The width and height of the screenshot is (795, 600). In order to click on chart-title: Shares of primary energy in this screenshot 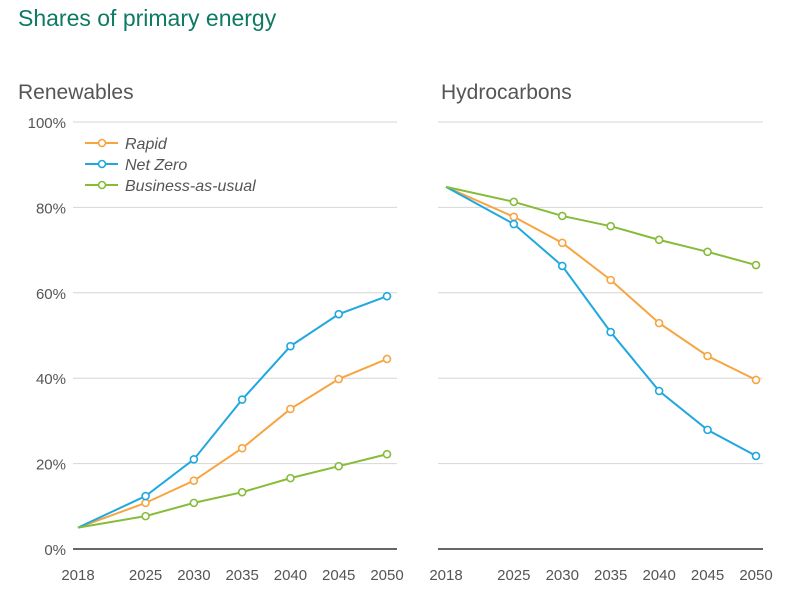, I will do `click(147, 18)`.